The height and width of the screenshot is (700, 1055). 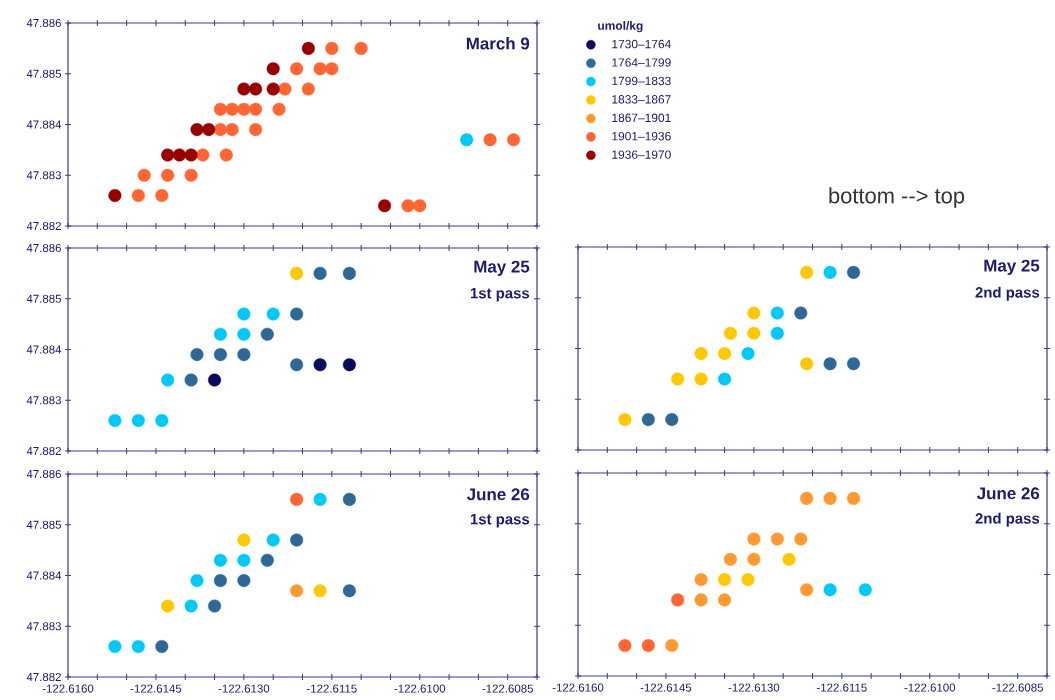 I want to click on text: bottom --> top, so click(x=897, y=197).